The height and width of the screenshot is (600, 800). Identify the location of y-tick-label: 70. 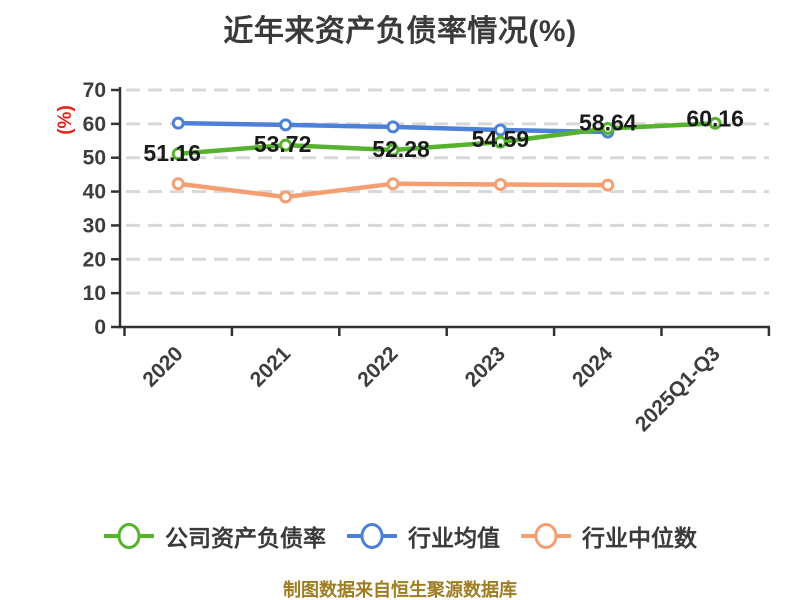
(94, 90).